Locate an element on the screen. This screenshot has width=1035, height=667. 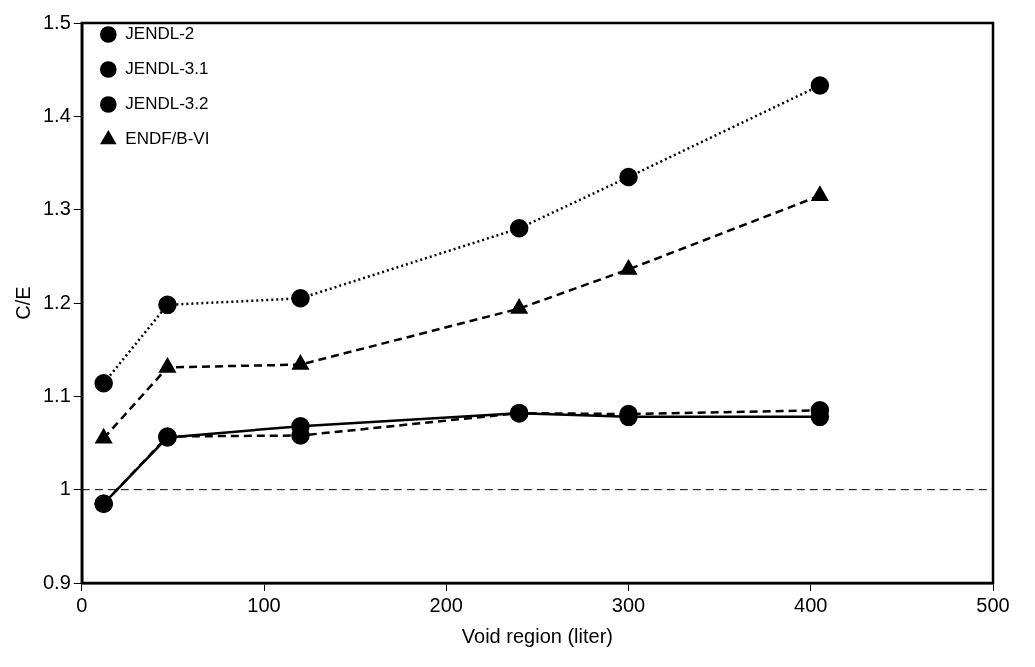
legend-label: JENDL-2 is located at coordinates (160, 34).